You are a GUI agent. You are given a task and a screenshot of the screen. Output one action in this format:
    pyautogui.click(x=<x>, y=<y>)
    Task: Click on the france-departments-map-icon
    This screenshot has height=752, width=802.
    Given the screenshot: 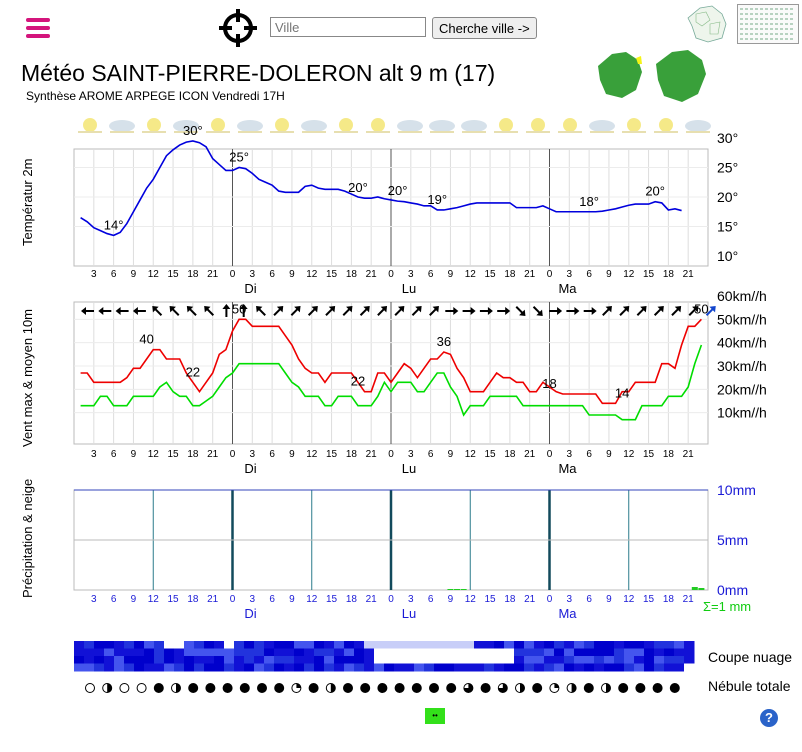 What is the action you would take?
    pyautogui.click(x=682, y=76)
    